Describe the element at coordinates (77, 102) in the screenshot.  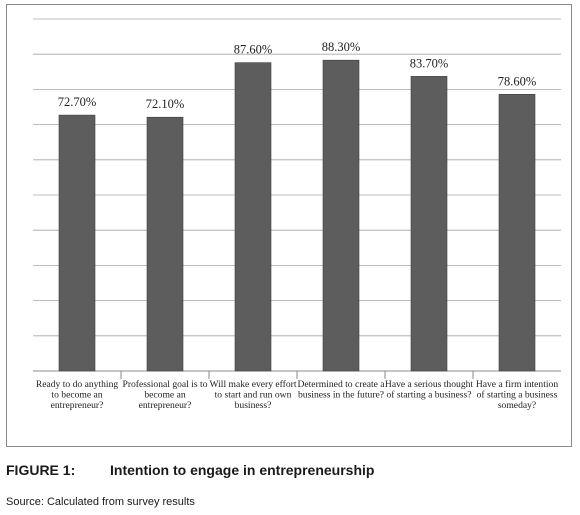
I see `data-label: 72.70%` at that location.